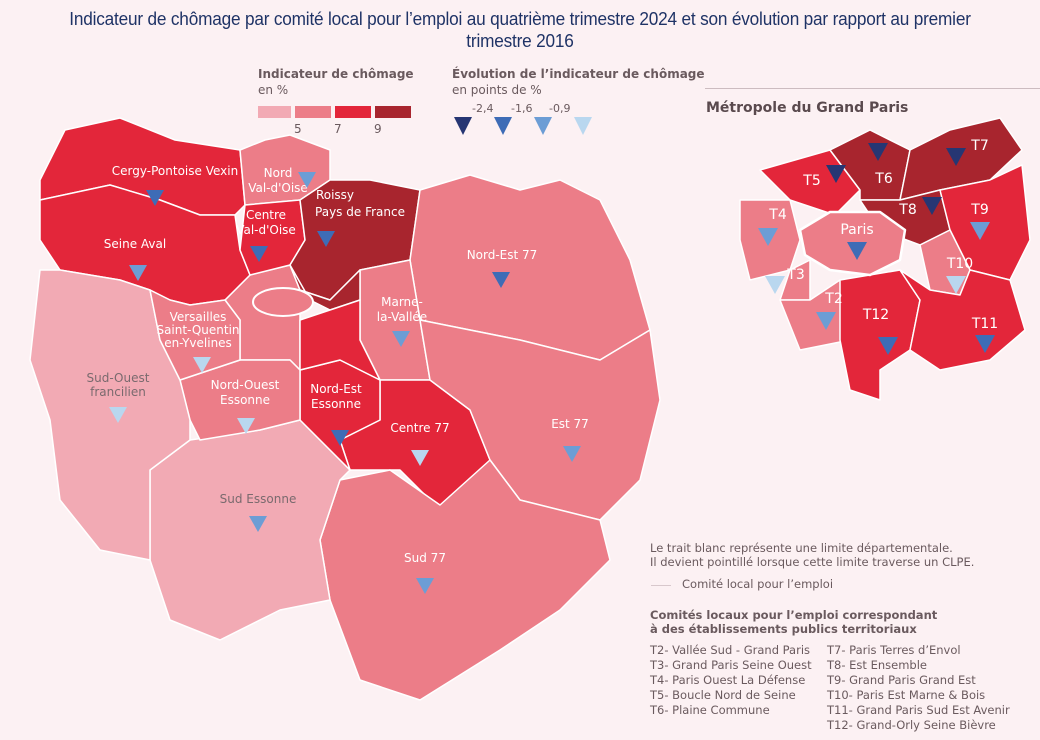 The height and width of the screenshot is (740, 1040). Describe the element at coordinates (894, 650) in the screenshot. I see `ept-item: T7- Paris Terres d’Envol` at that location.